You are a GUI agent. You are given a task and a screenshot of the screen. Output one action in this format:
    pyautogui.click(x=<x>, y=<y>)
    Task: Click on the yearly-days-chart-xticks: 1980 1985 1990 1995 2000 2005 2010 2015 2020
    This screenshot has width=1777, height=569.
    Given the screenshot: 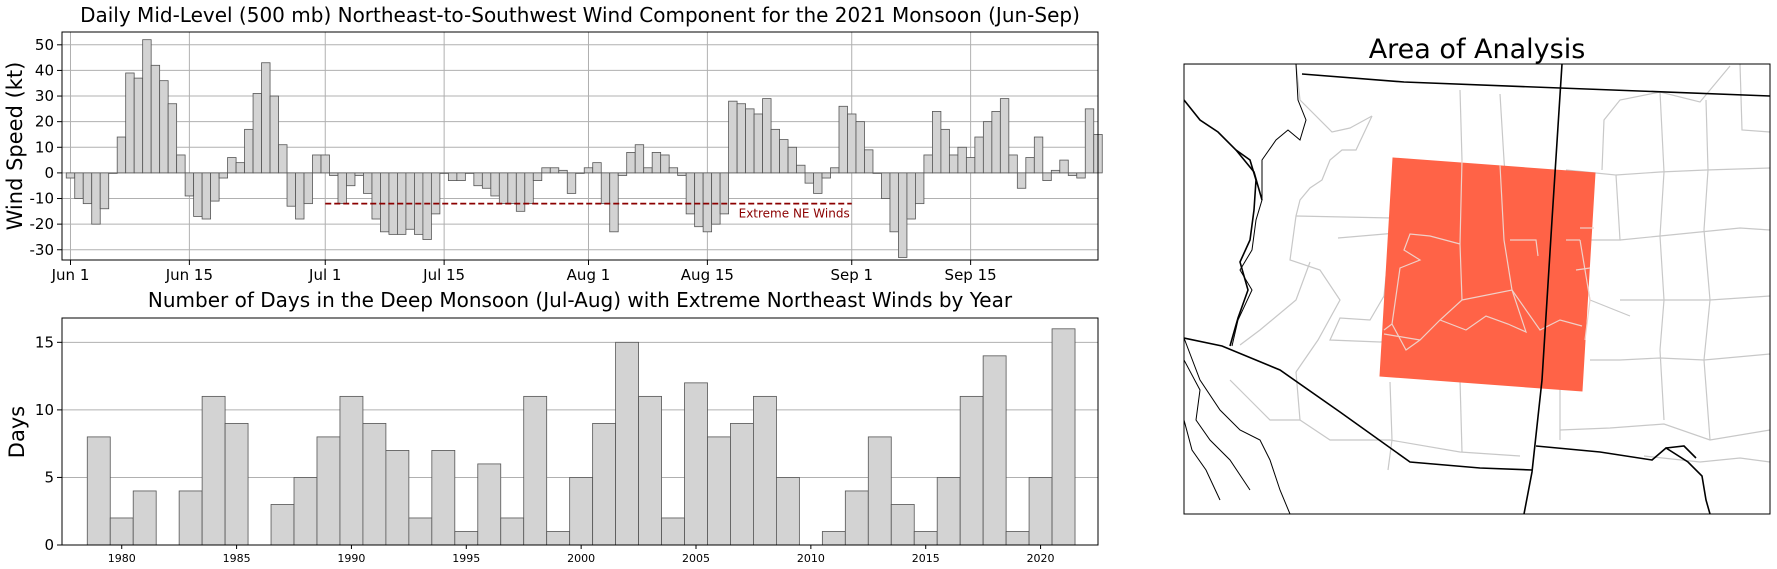 What is the action you would take?
    pyautogui.click(x=581, y=555)
    